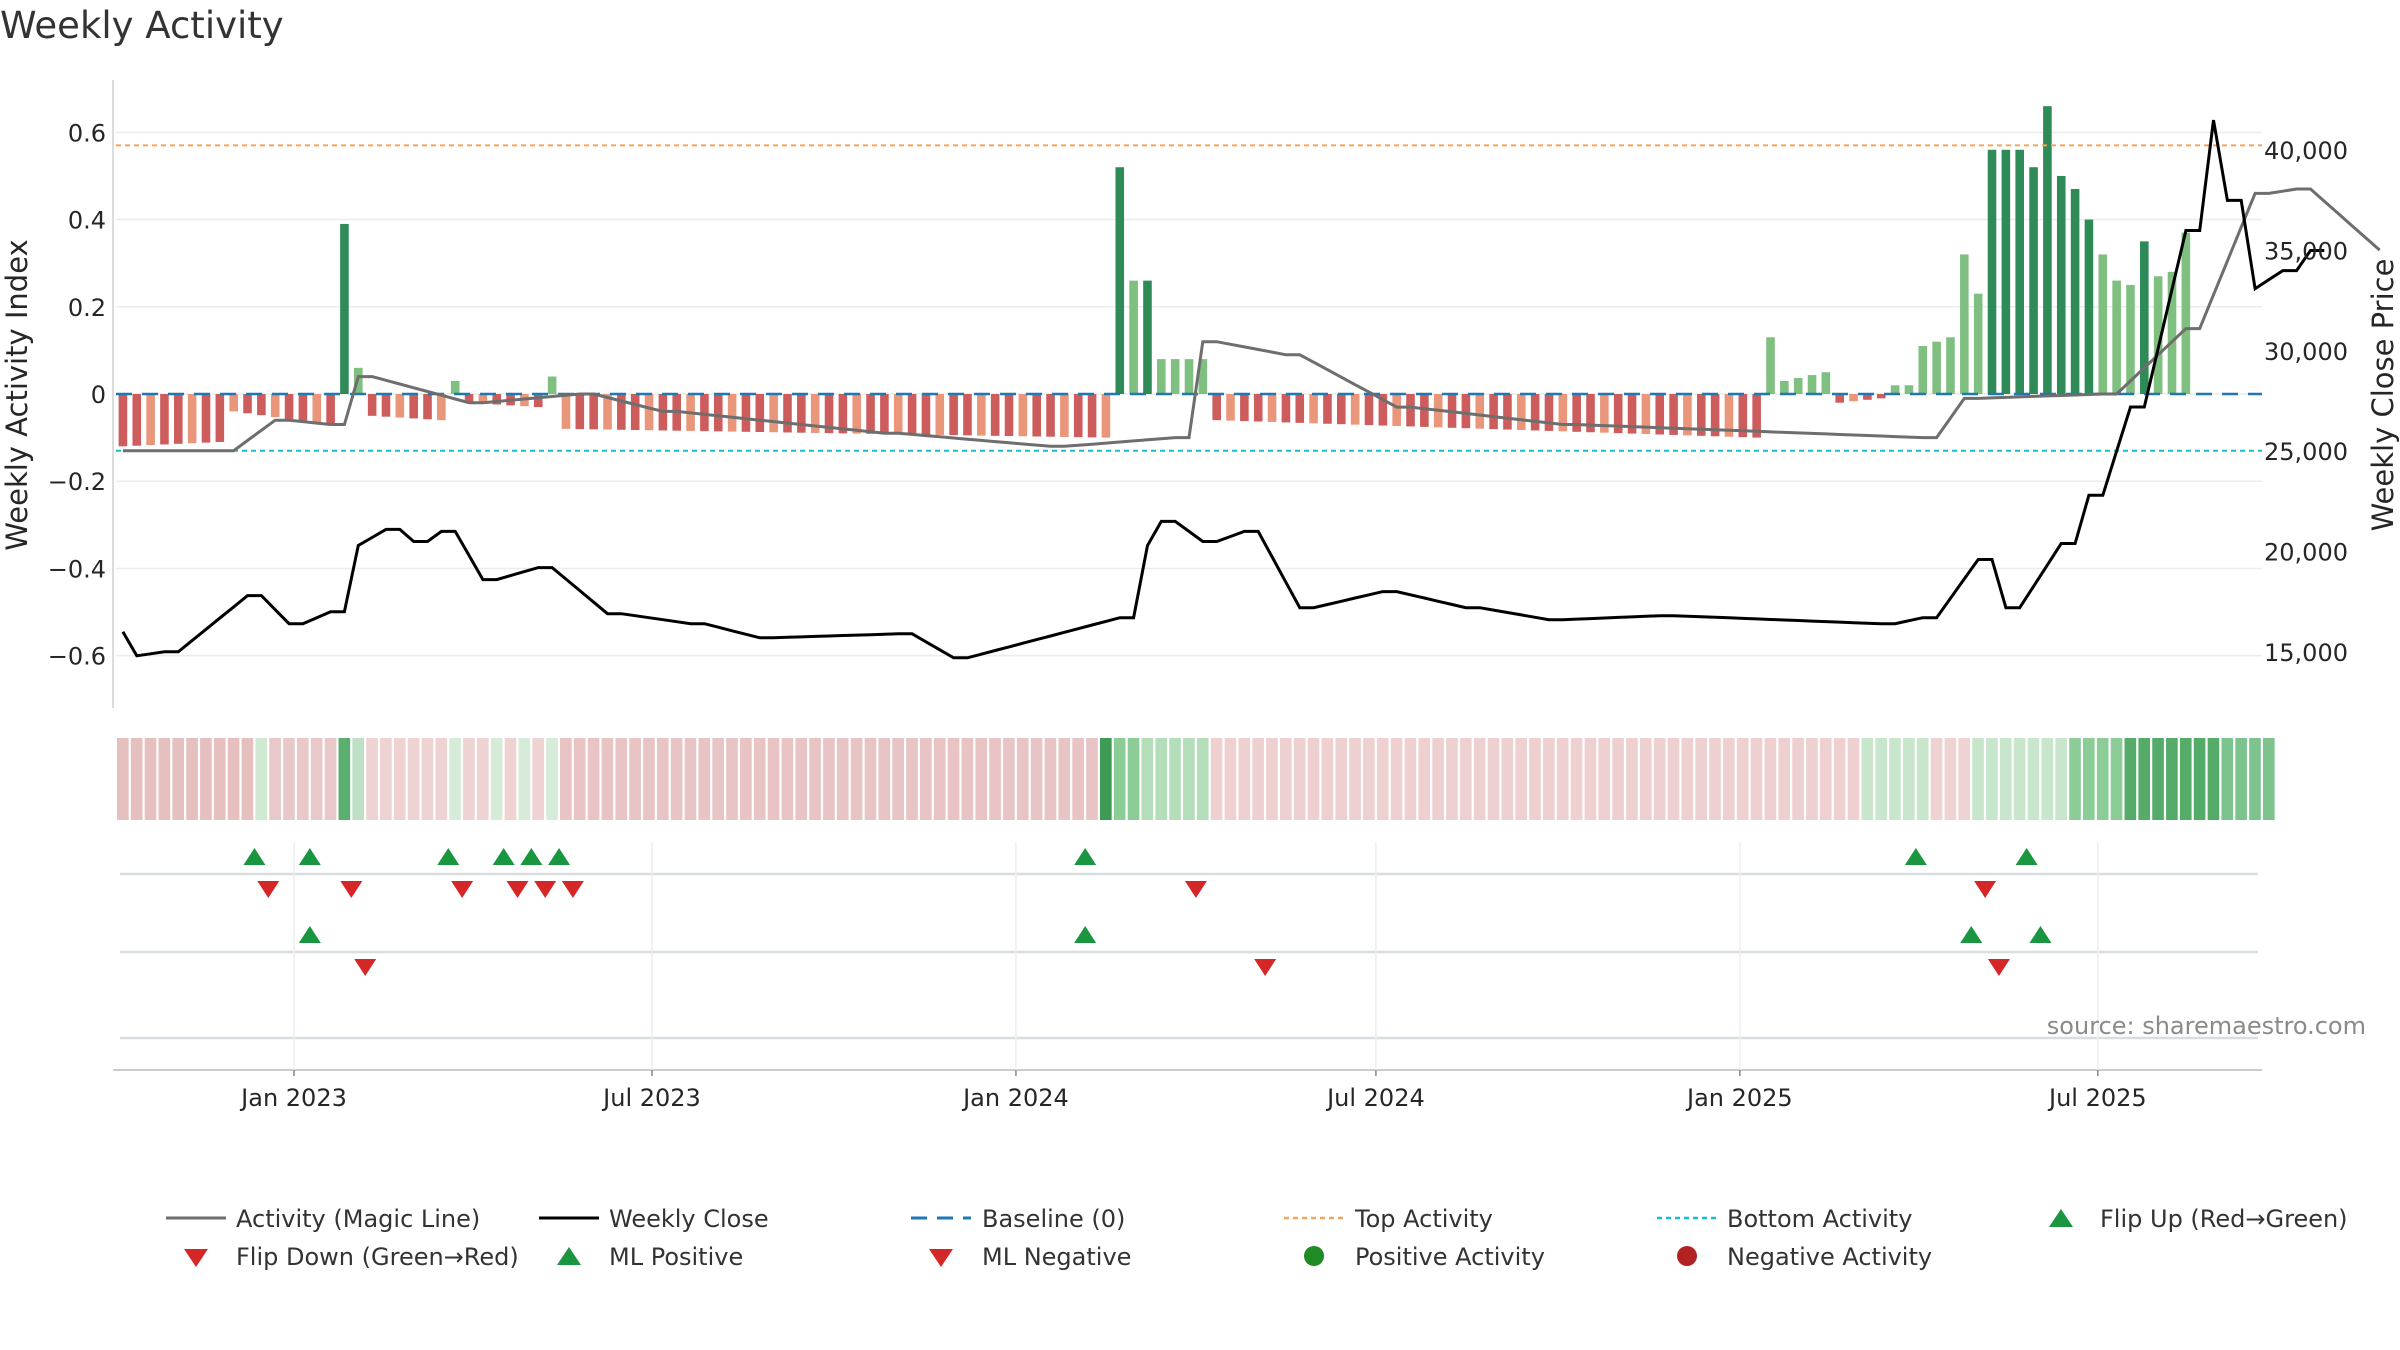  I want to click on svg-text: ML Positive, so click(676, 1257).